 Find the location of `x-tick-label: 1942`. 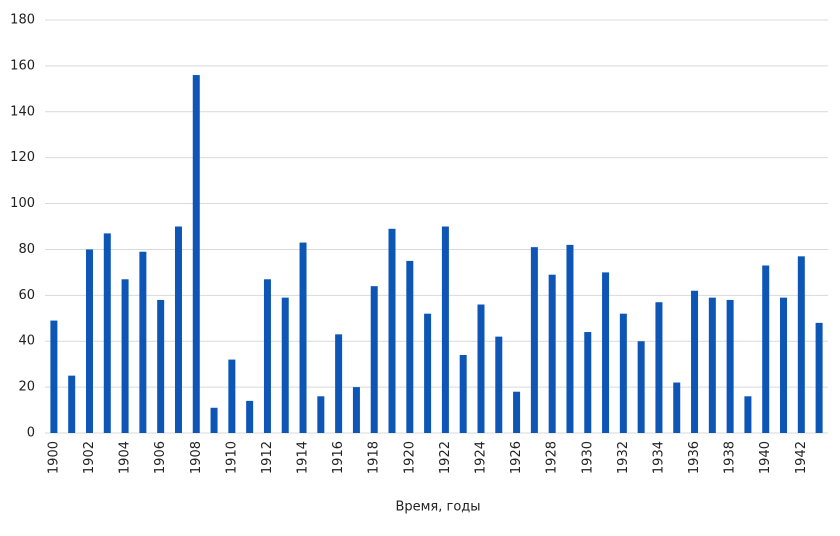

x-tick-label: 1942 is located at coordinates (801, 457).